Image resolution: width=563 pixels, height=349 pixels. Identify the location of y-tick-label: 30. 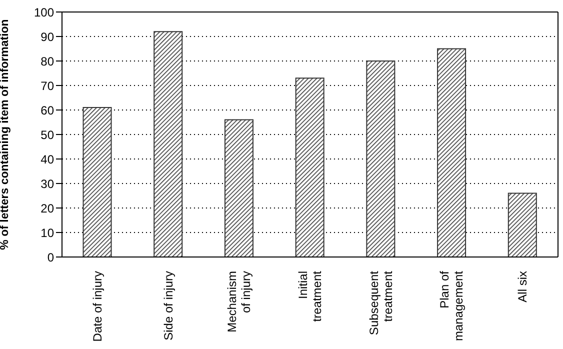
(47, 183).